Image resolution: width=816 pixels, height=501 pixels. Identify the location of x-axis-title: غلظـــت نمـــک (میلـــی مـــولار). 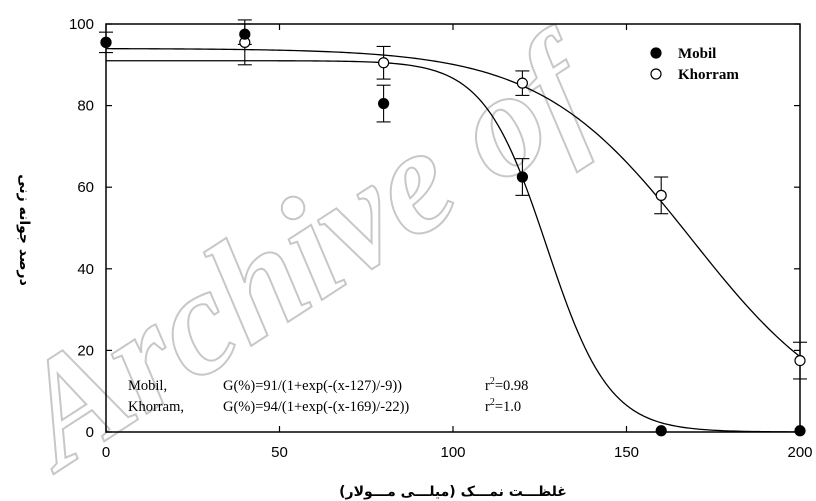
(453, 492).